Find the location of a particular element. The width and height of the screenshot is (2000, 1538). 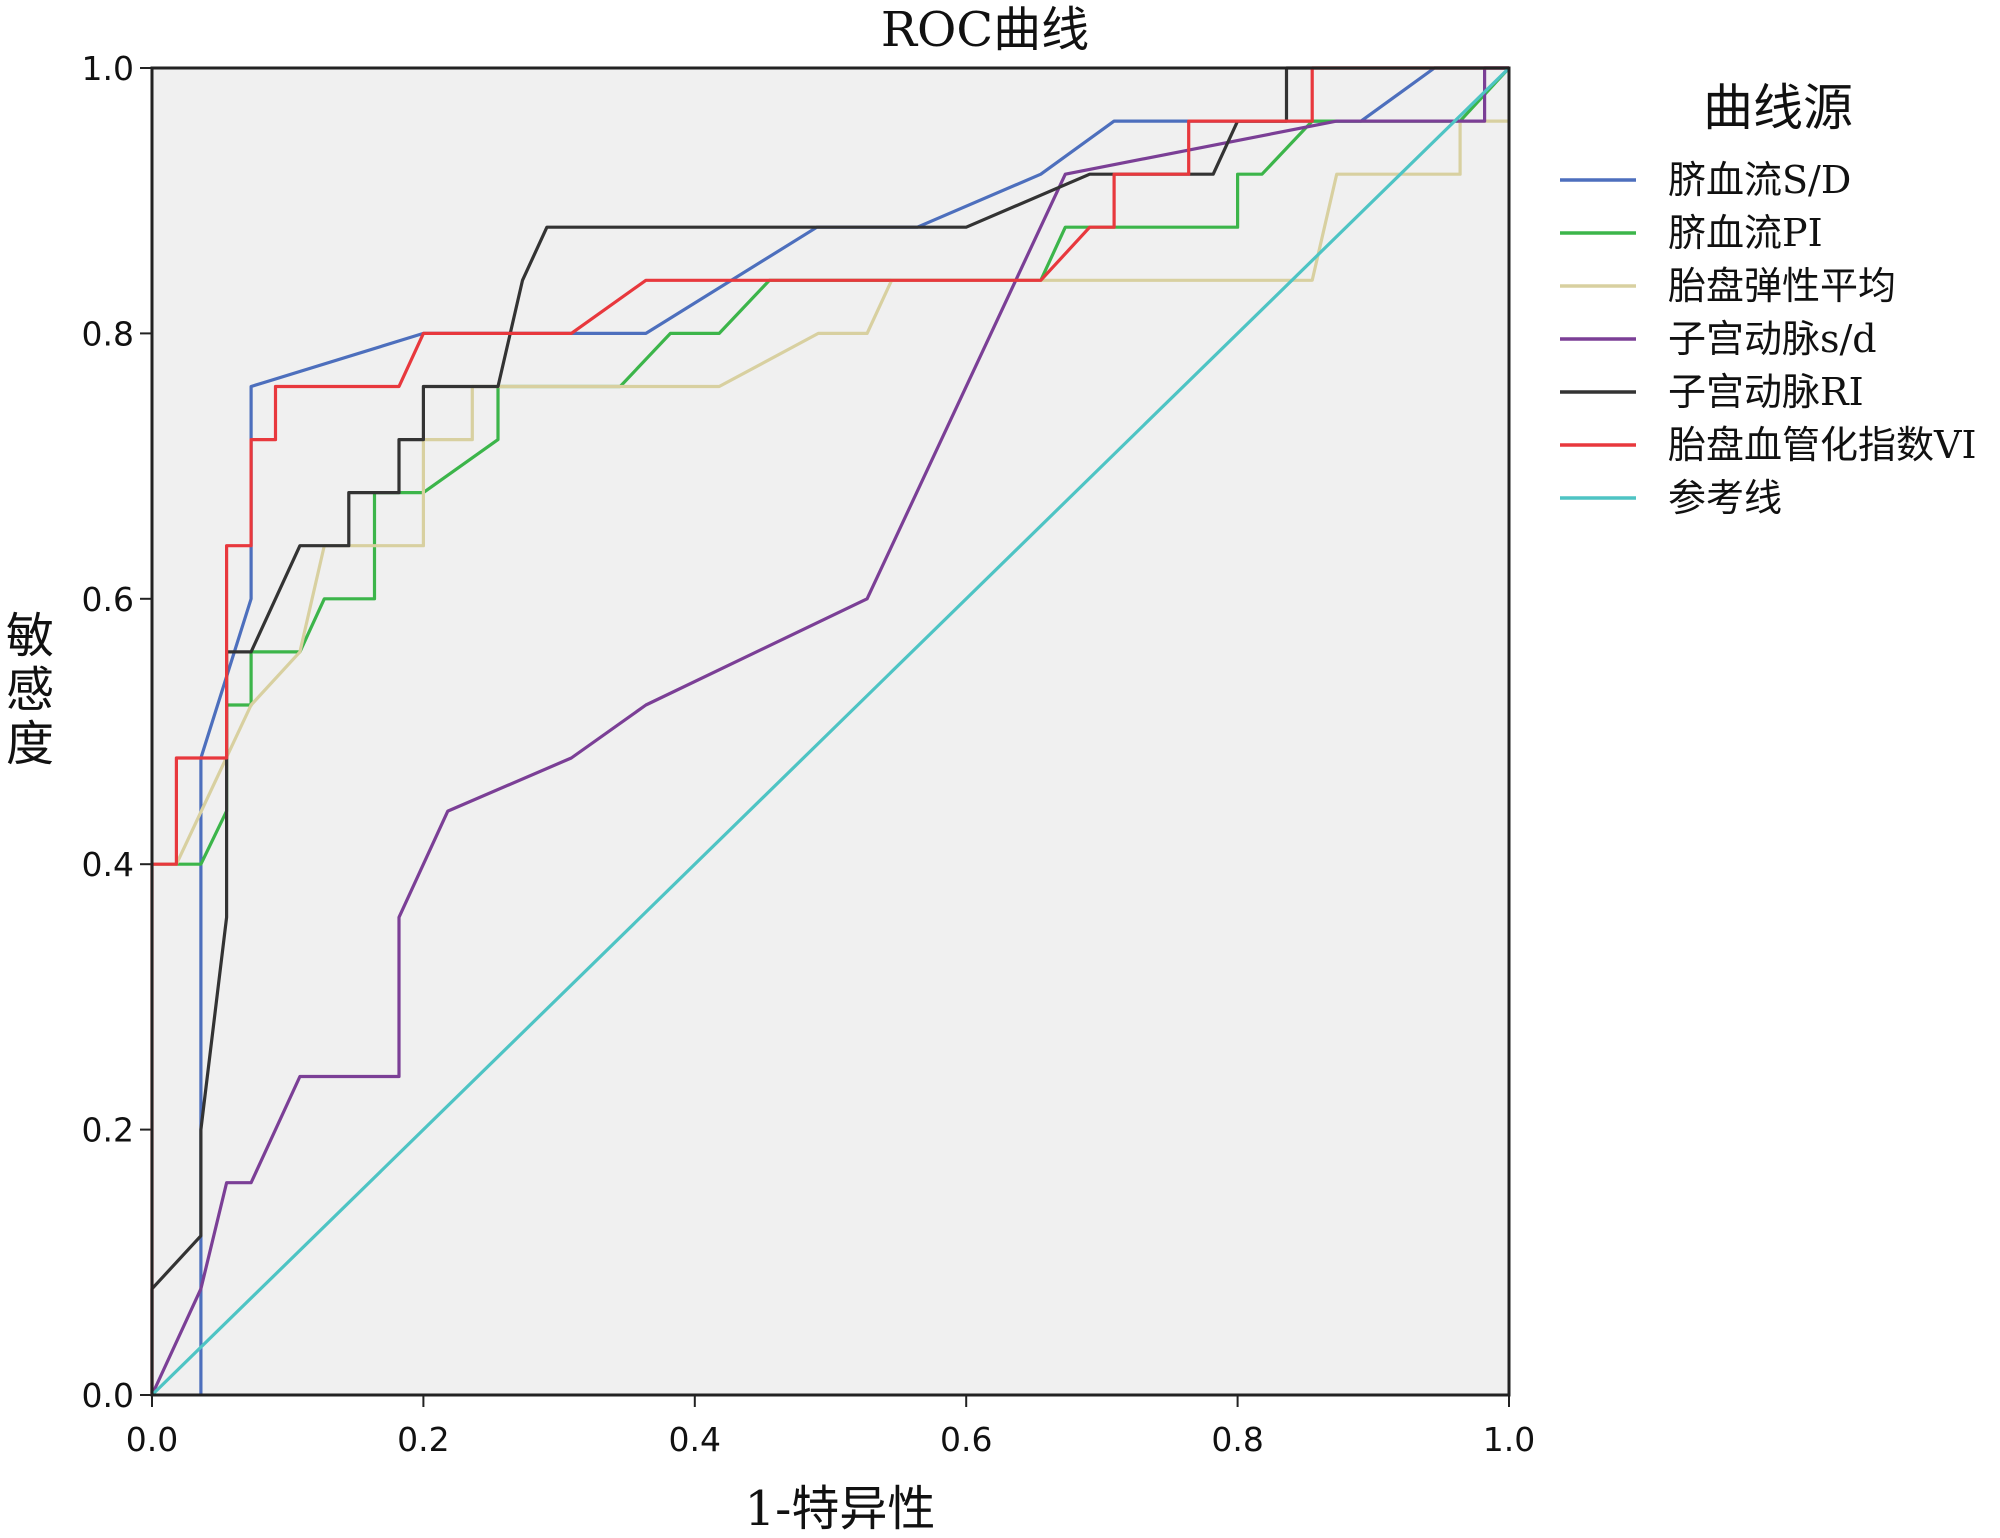

y-tick-label: 1.0 is located at coordinates (108, 68).